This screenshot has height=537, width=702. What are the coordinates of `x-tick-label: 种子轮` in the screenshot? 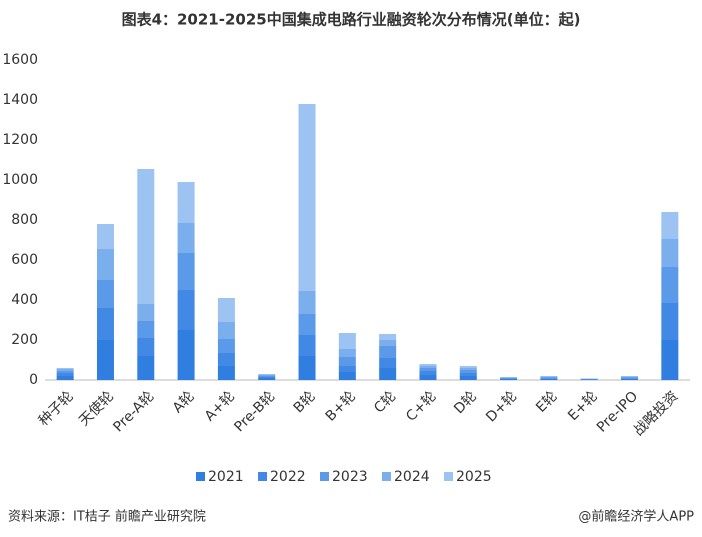 It's located at (56, 408).